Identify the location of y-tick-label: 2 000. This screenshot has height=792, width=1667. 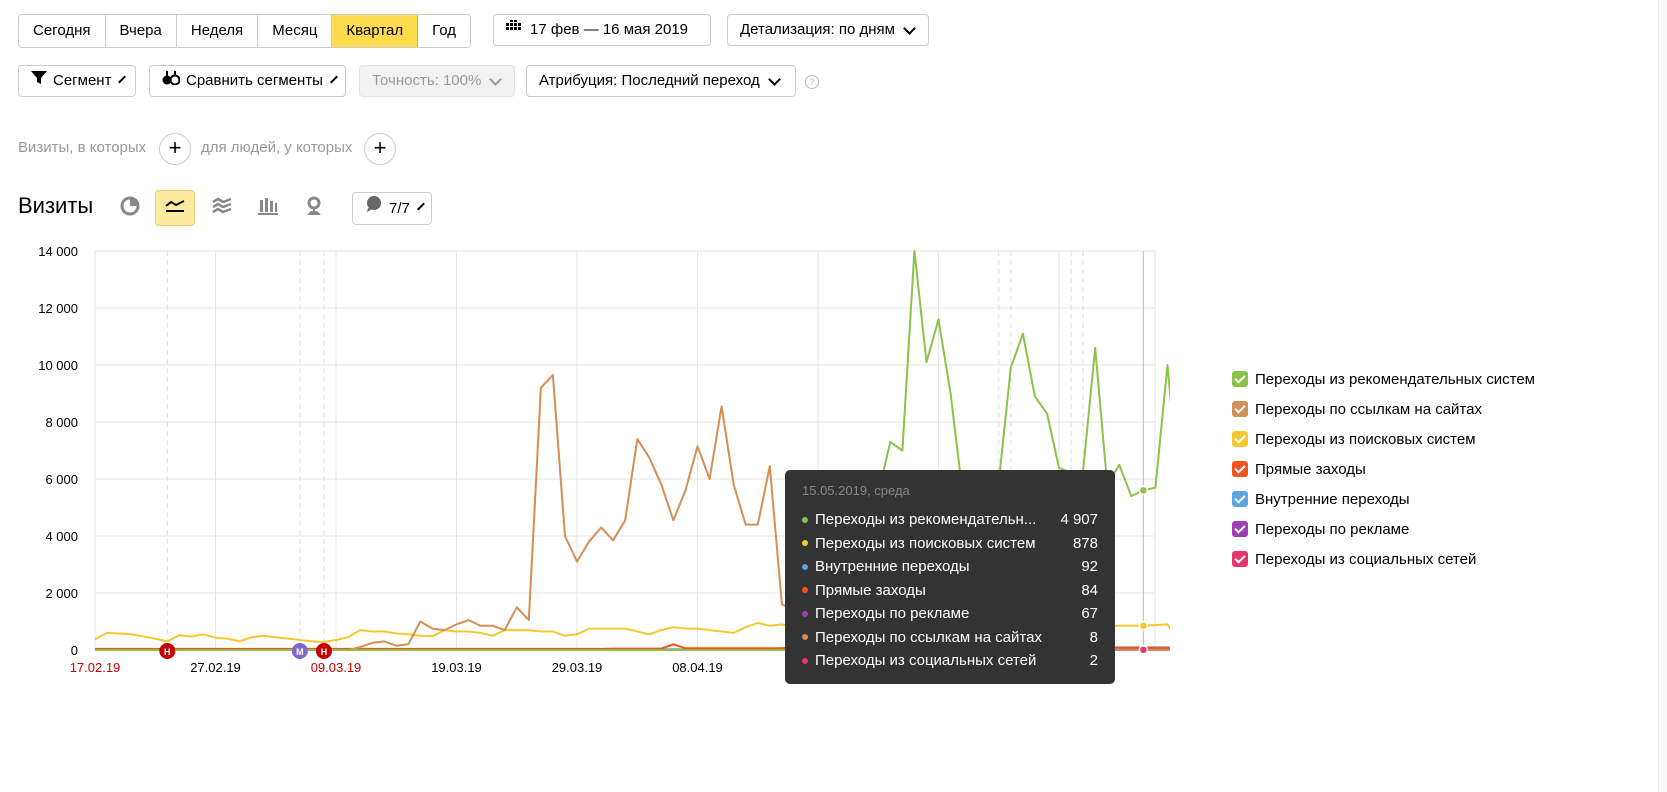
(61, 593).